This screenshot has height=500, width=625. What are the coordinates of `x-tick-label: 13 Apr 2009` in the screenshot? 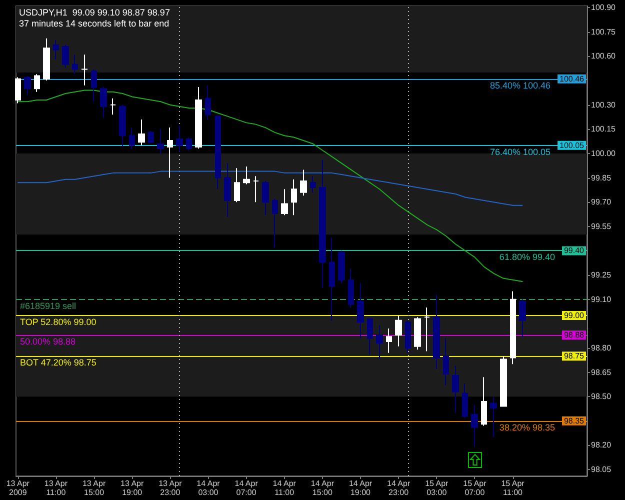 It's located at (18, 488).